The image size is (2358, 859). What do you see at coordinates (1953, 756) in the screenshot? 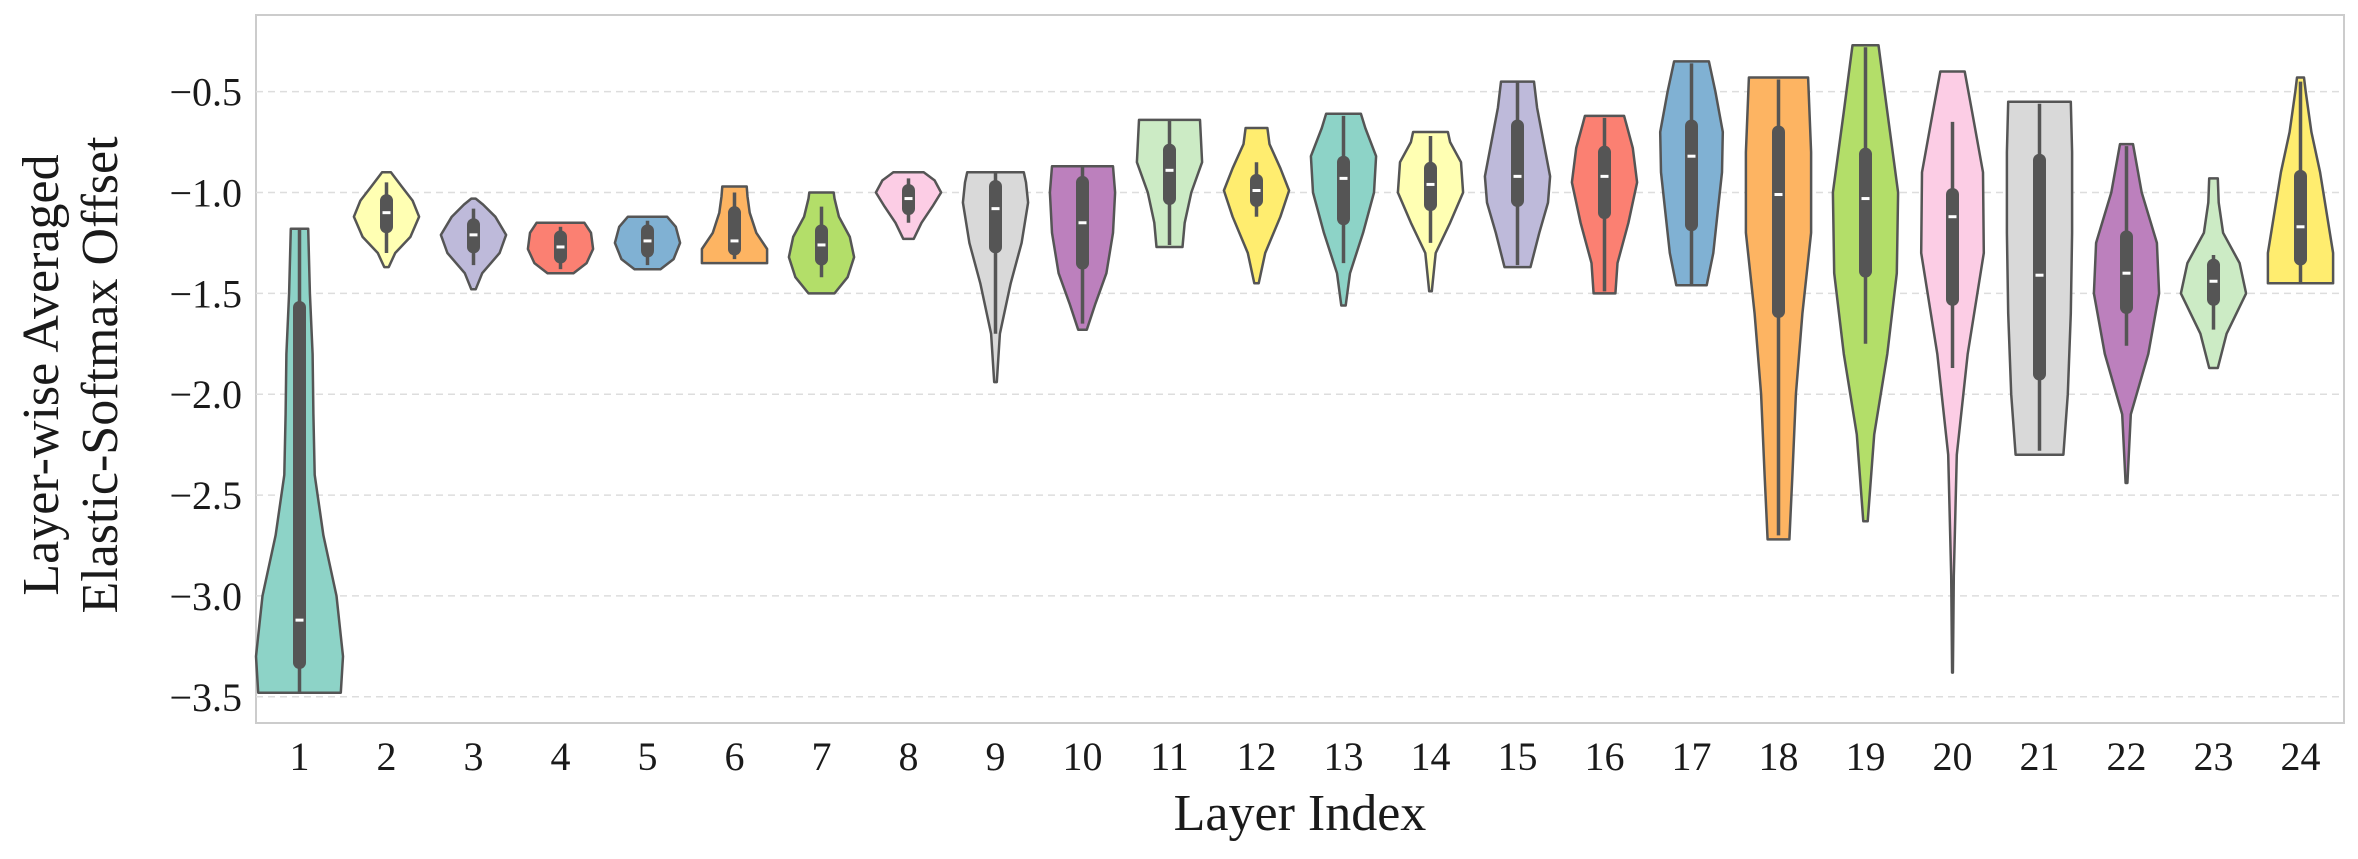
I see `x-tick-label: 20` at bounding box center [1953, 756].